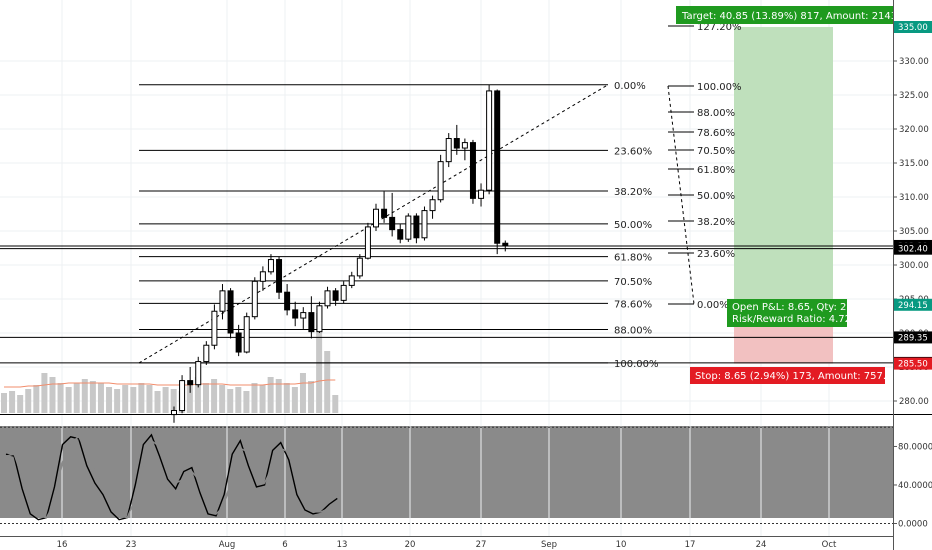  Describe the element at coordinates (914, 96) in the screenshot. I see `price-tick-label: 325.00` at that location.